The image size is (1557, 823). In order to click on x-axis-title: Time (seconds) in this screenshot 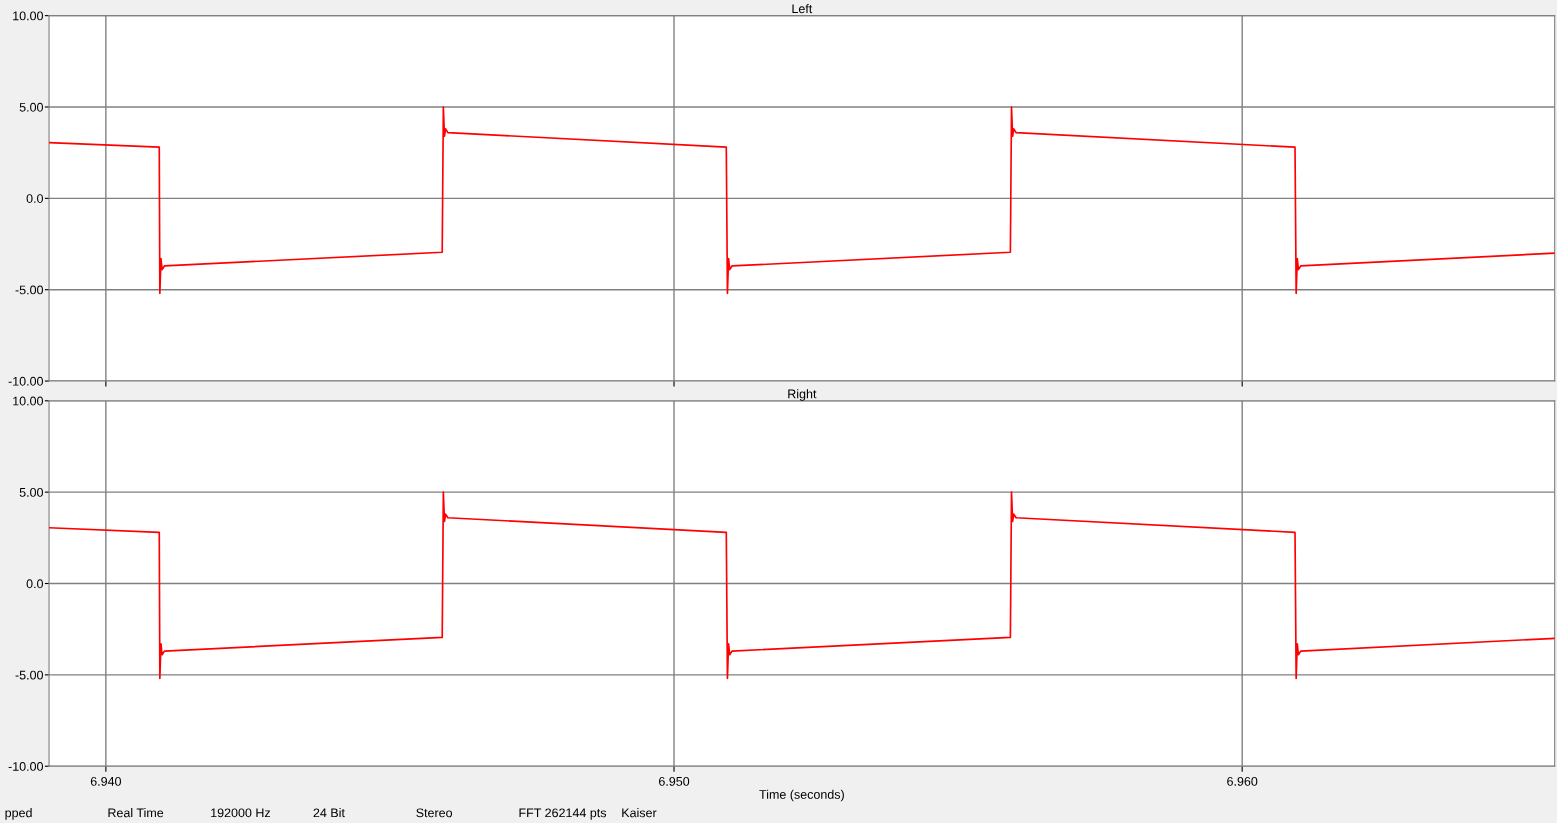, I will do `click(801, 795)`.